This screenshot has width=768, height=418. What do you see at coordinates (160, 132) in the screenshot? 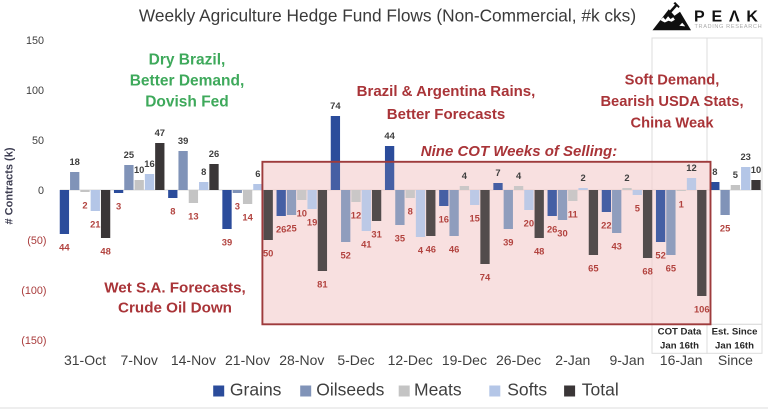
I see `svg-text: 47` at bounding box center [160, 132].